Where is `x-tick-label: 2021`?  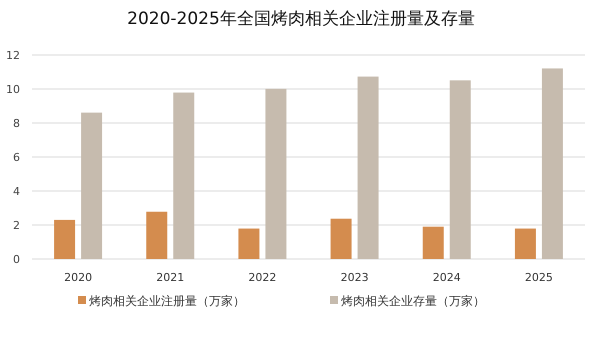
x-tick-label: 2021 is located at coordinates (170, 277).